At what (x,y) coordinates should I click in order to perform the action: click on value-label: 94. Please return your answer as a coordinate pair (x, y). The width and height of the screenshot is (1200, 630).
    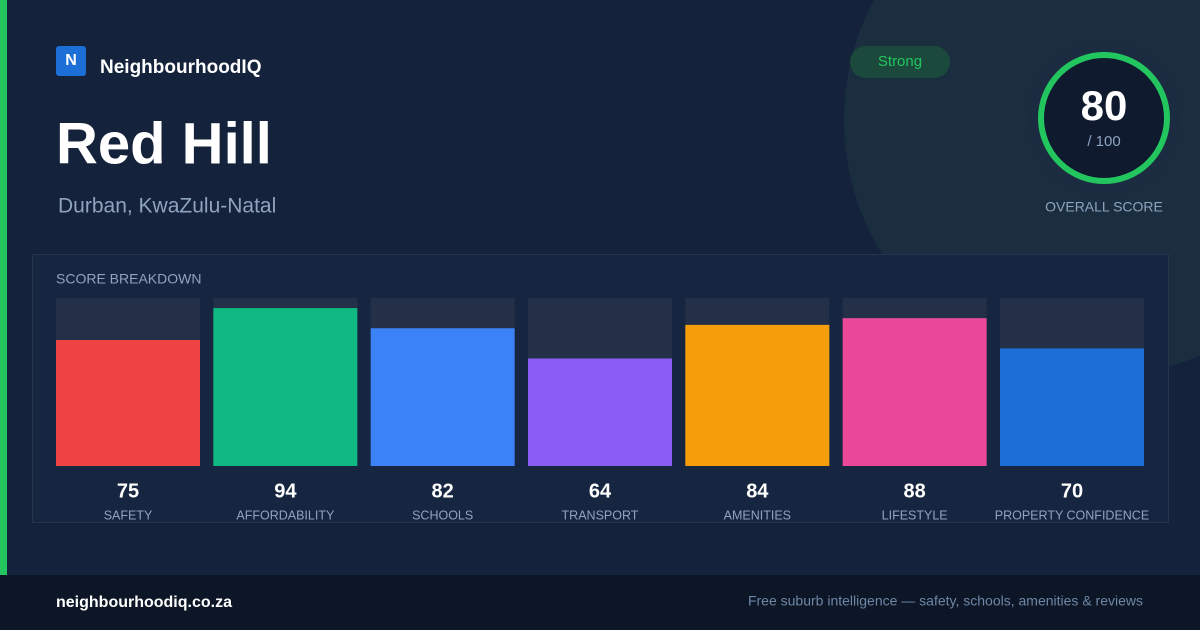
    Looking at the image, I should click on (285, 491).